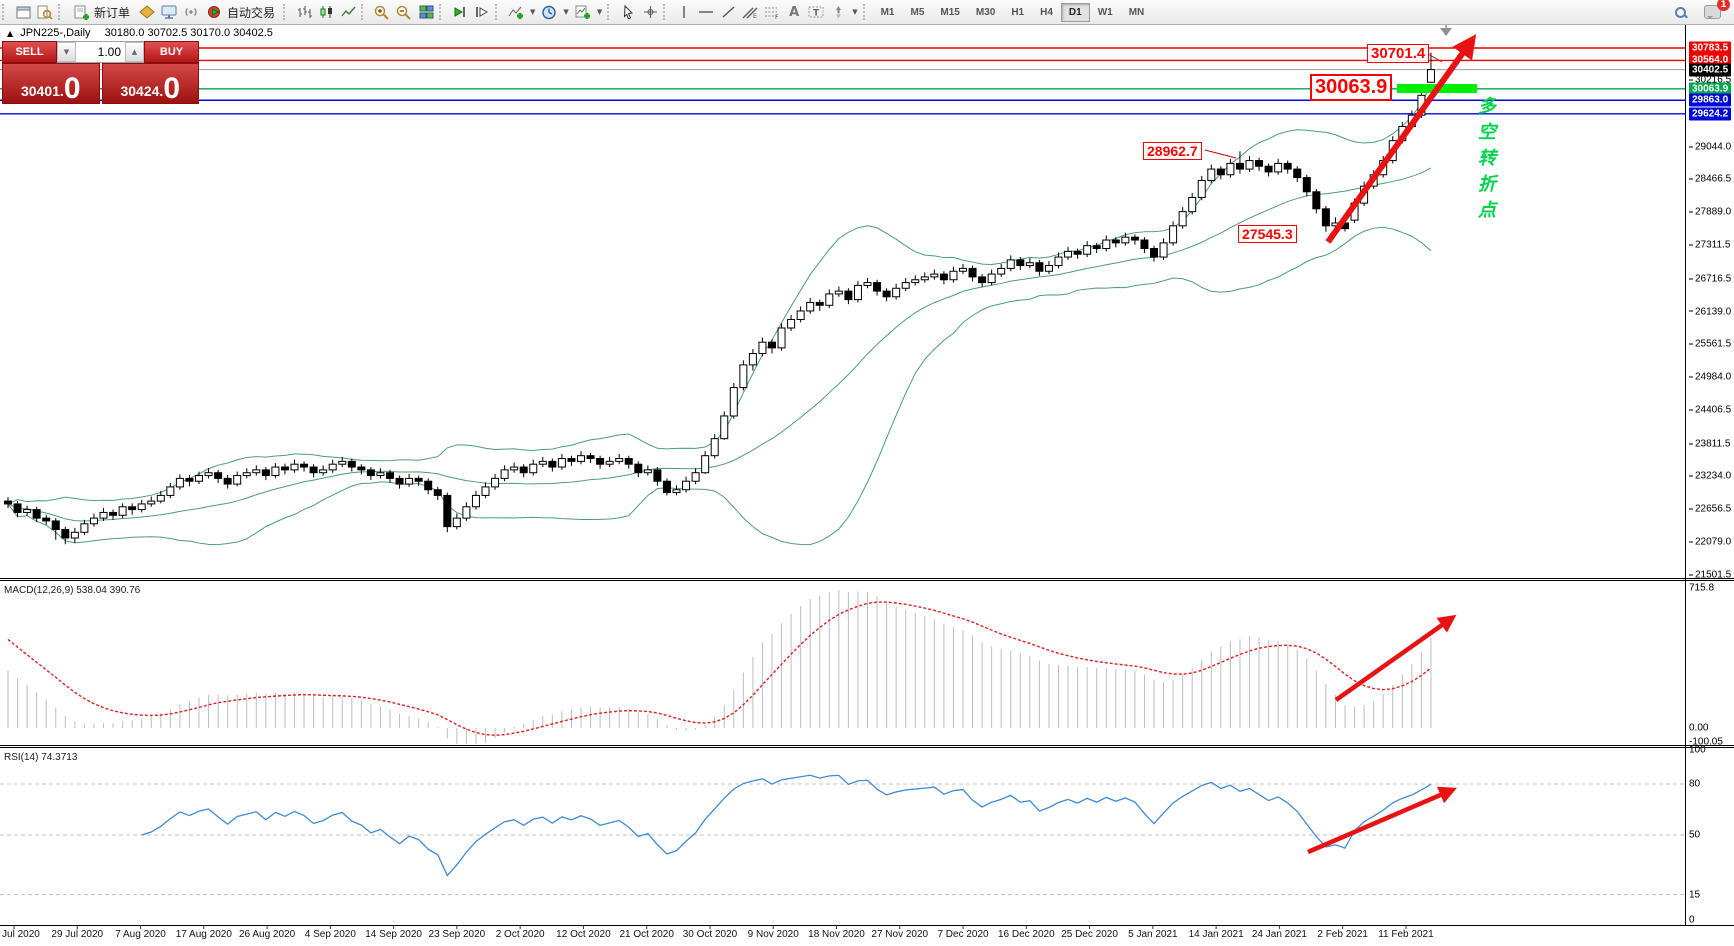 The width and height of the screenshot is (1734, 946). Describe the element at coordinates (533, 12) in the screenshot. I see `indicators-dropdown-icon: ▼` at that location.